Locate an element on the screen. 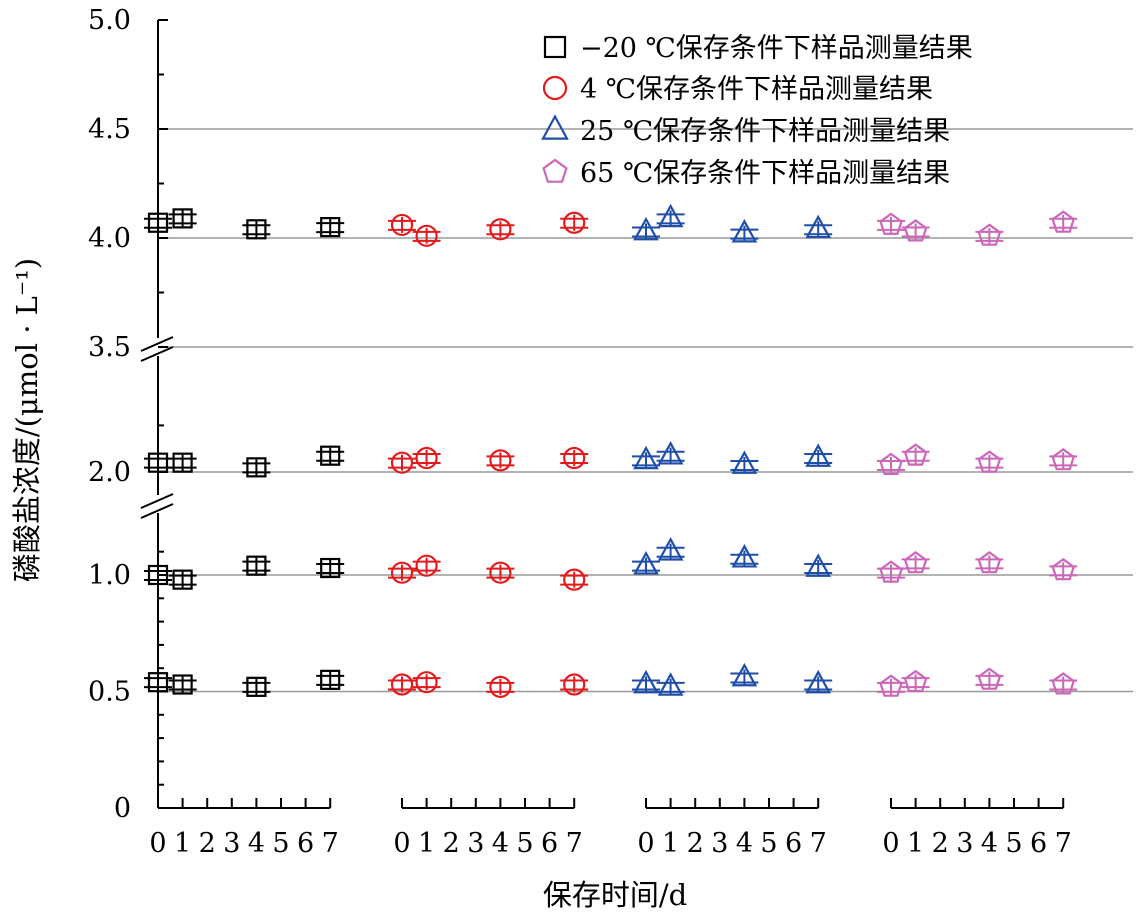 The image size is (1144, 915). legend-label: −20 ℃保存条件下样品测量结果 is located at coordinates (776, 48).